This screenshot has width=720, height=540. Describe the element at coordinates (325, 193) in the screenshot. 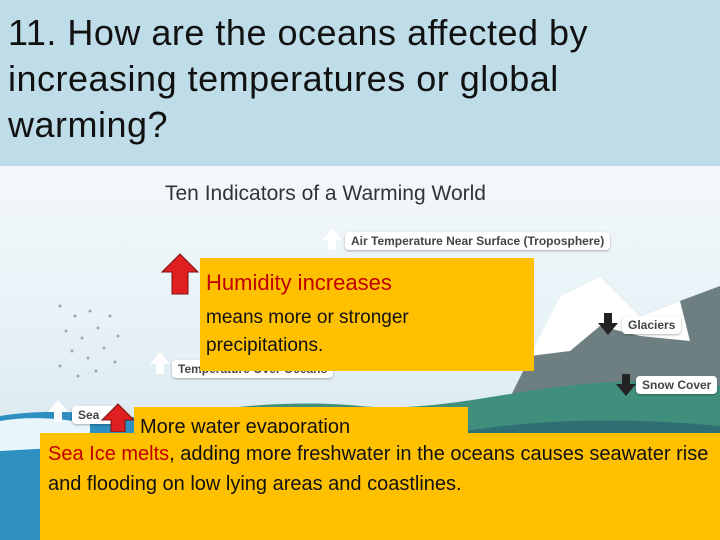

I see `figure-heading: Ten Indicators of a Warming World` at that location.